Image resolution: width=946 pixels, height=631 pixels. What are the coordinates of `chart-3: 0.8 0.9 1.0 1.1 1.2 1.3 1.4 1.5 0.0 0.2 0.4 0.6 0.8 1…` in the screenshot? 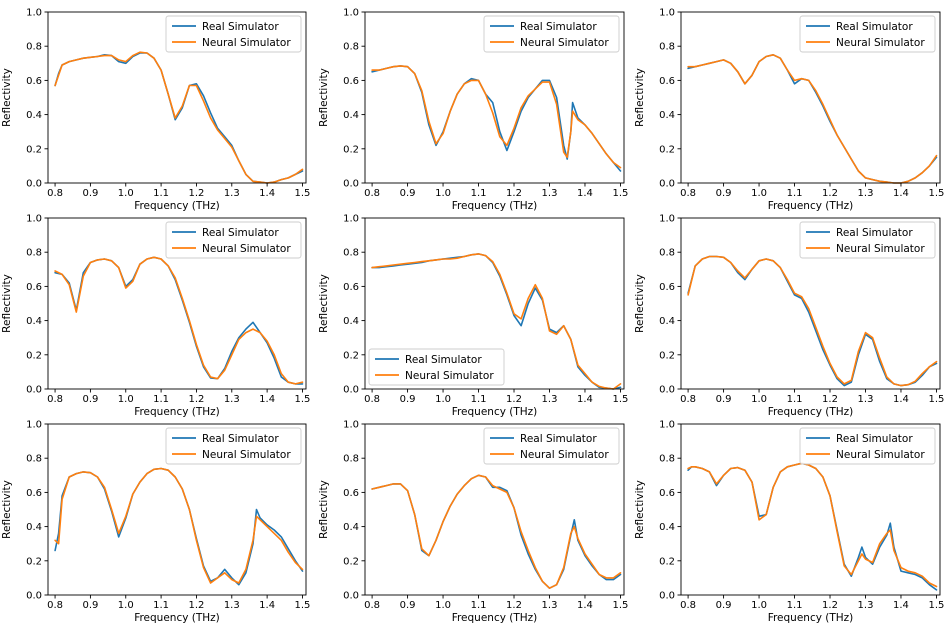 It's located at (789, 110).